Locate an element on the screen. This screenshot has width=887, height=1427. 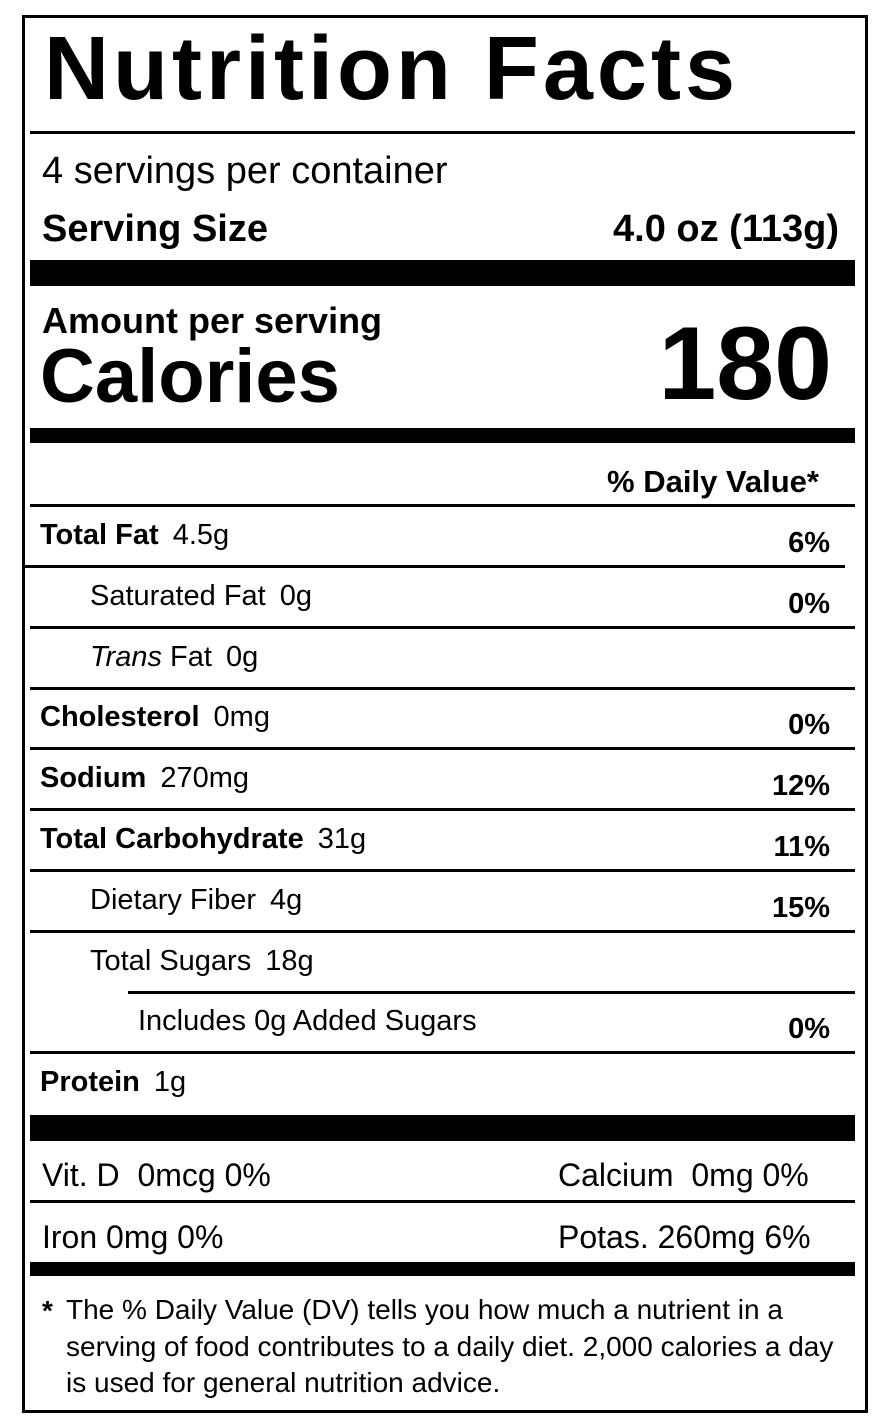
nutrient-amount: 4.5g is located at coordinates (201, 535).